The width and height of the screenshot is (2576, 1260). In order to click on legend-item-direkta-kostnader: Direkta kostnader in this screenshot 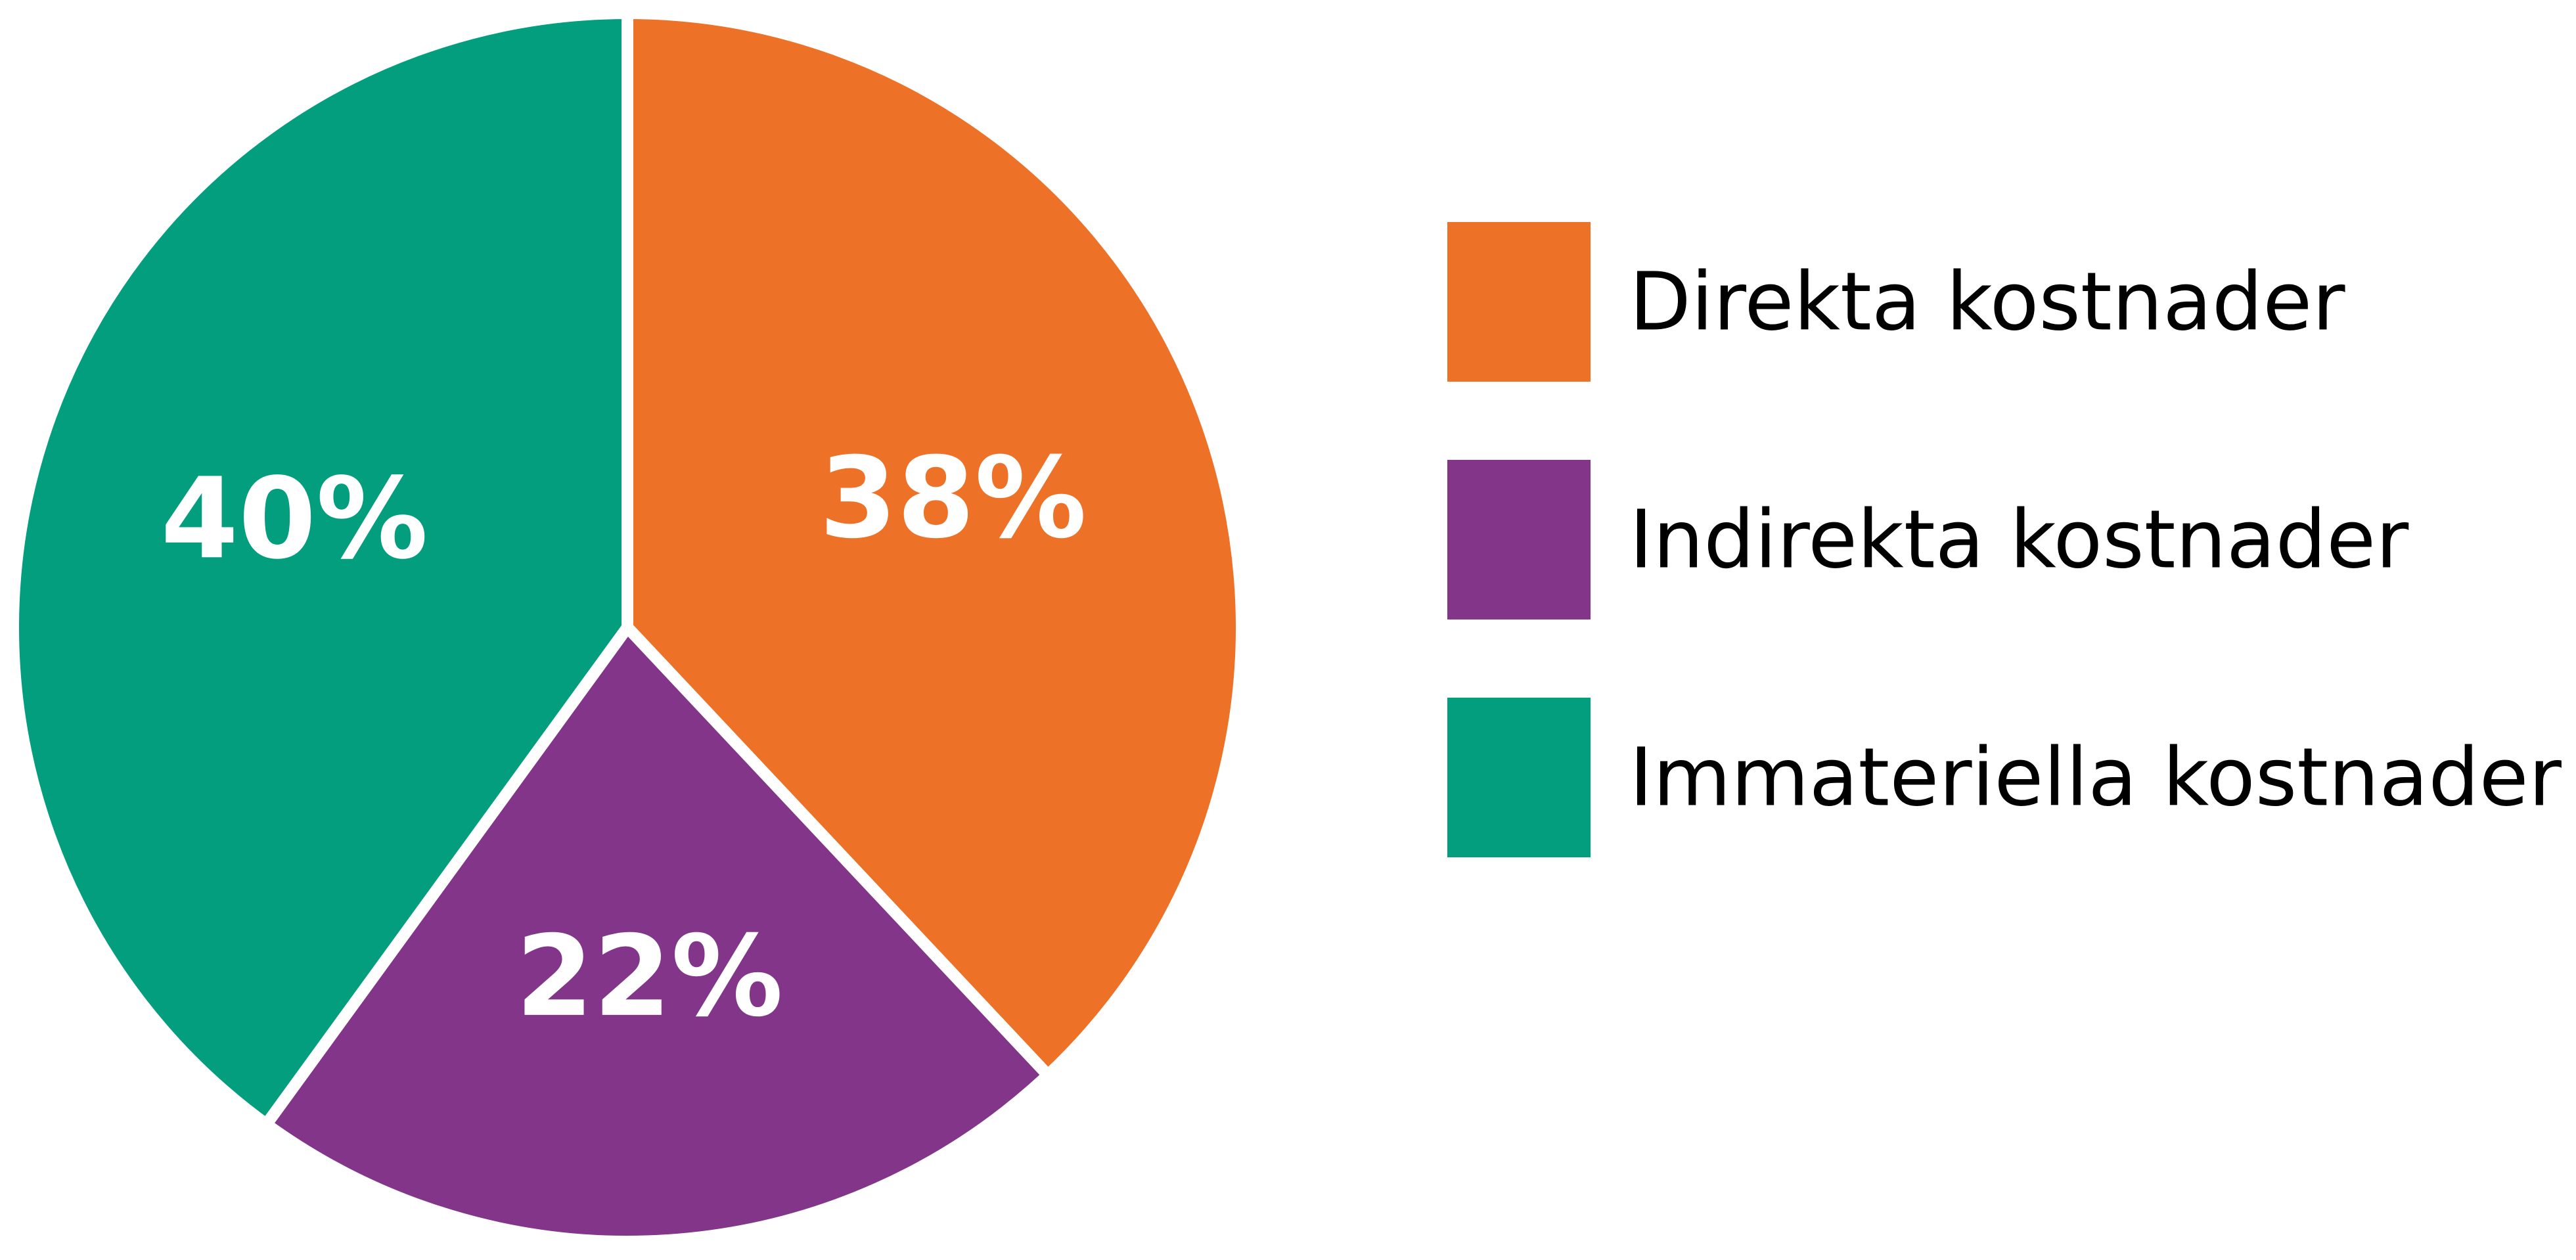, I will do `click(1896, 302)`.